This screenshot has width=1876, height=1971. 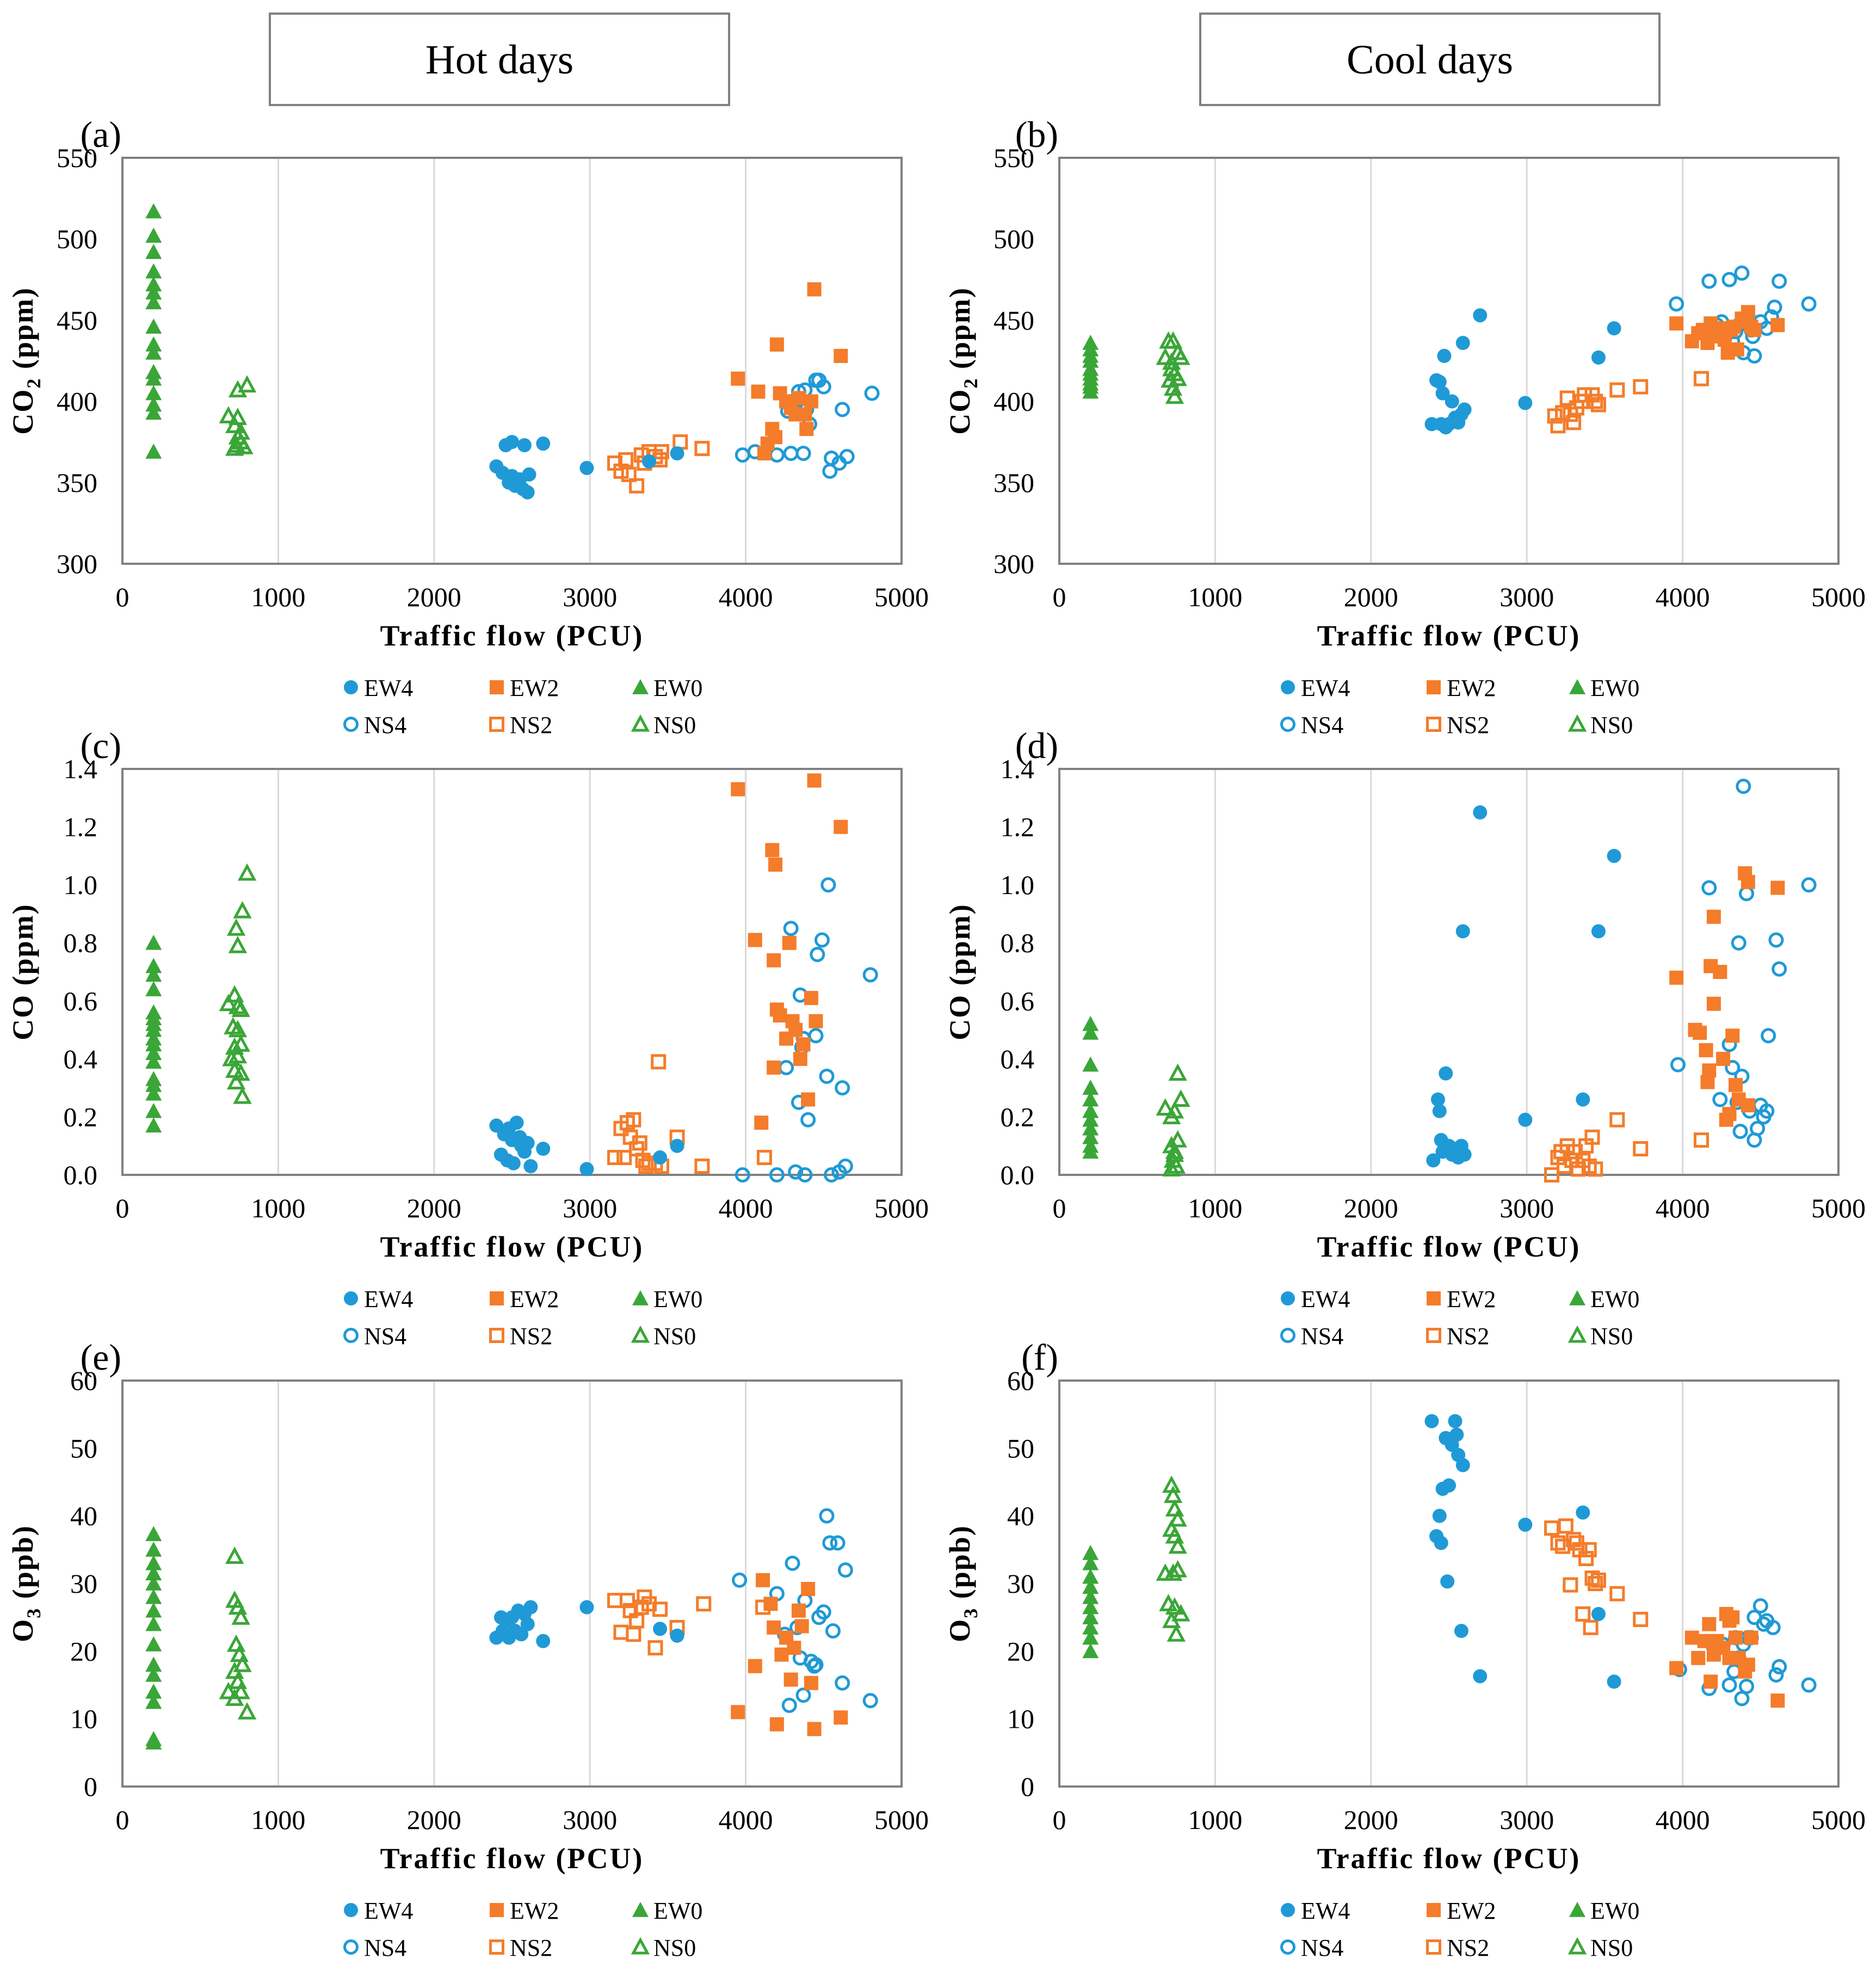 I want to click on y-tick-label: 30, so click(x=83, y=1583).